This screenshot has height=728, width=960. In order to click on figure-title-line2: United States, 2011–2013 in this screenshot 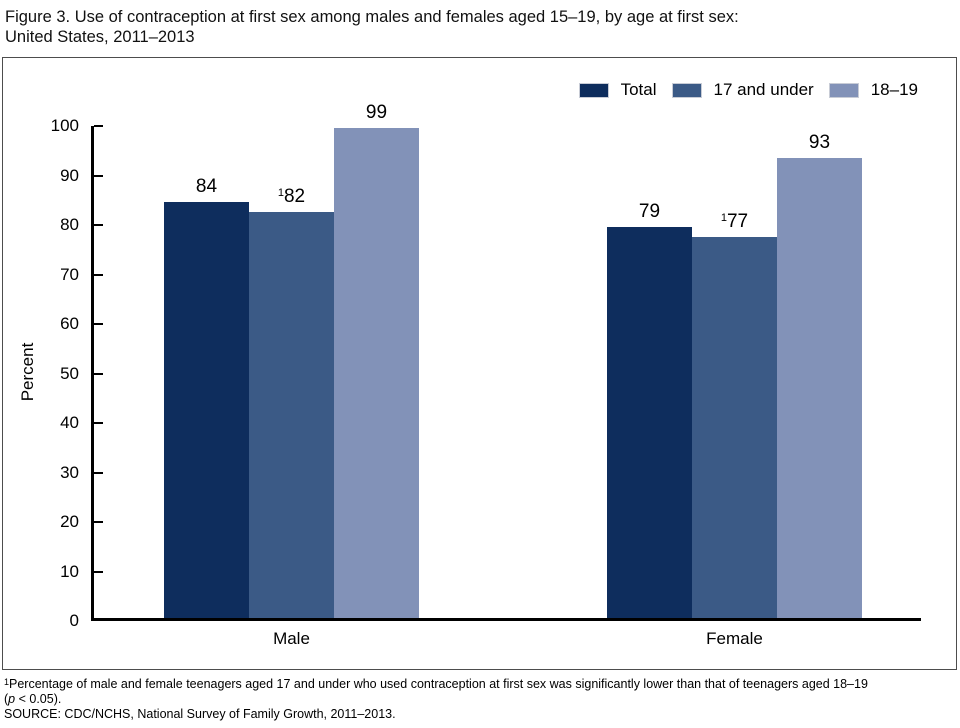, I will do `click(100, 37)`.